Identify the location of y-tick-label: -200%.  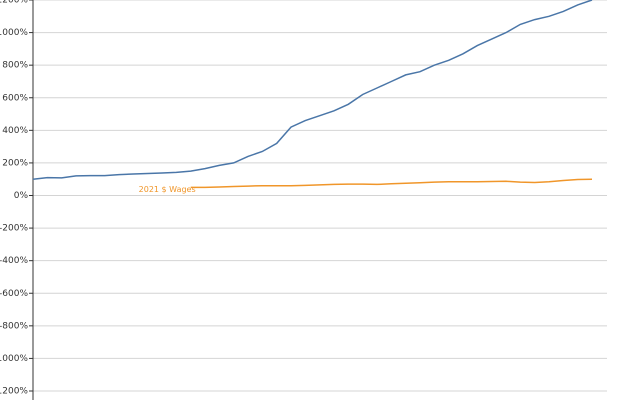
(14, 229).